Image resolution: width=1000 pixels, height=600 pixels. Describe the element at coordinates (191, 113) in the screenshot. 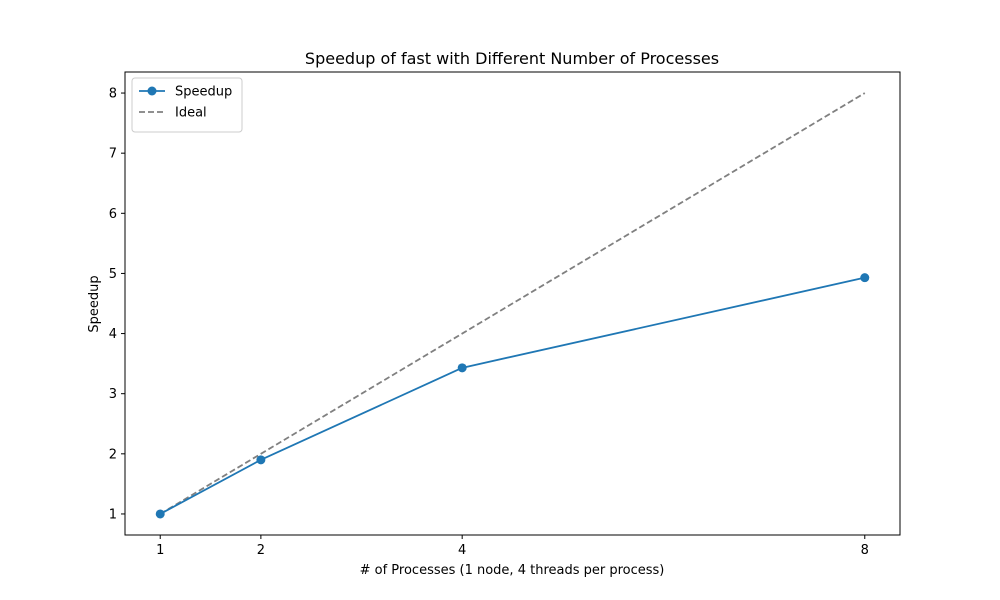

I see `legend-label-ideal: Ideal` at that location.